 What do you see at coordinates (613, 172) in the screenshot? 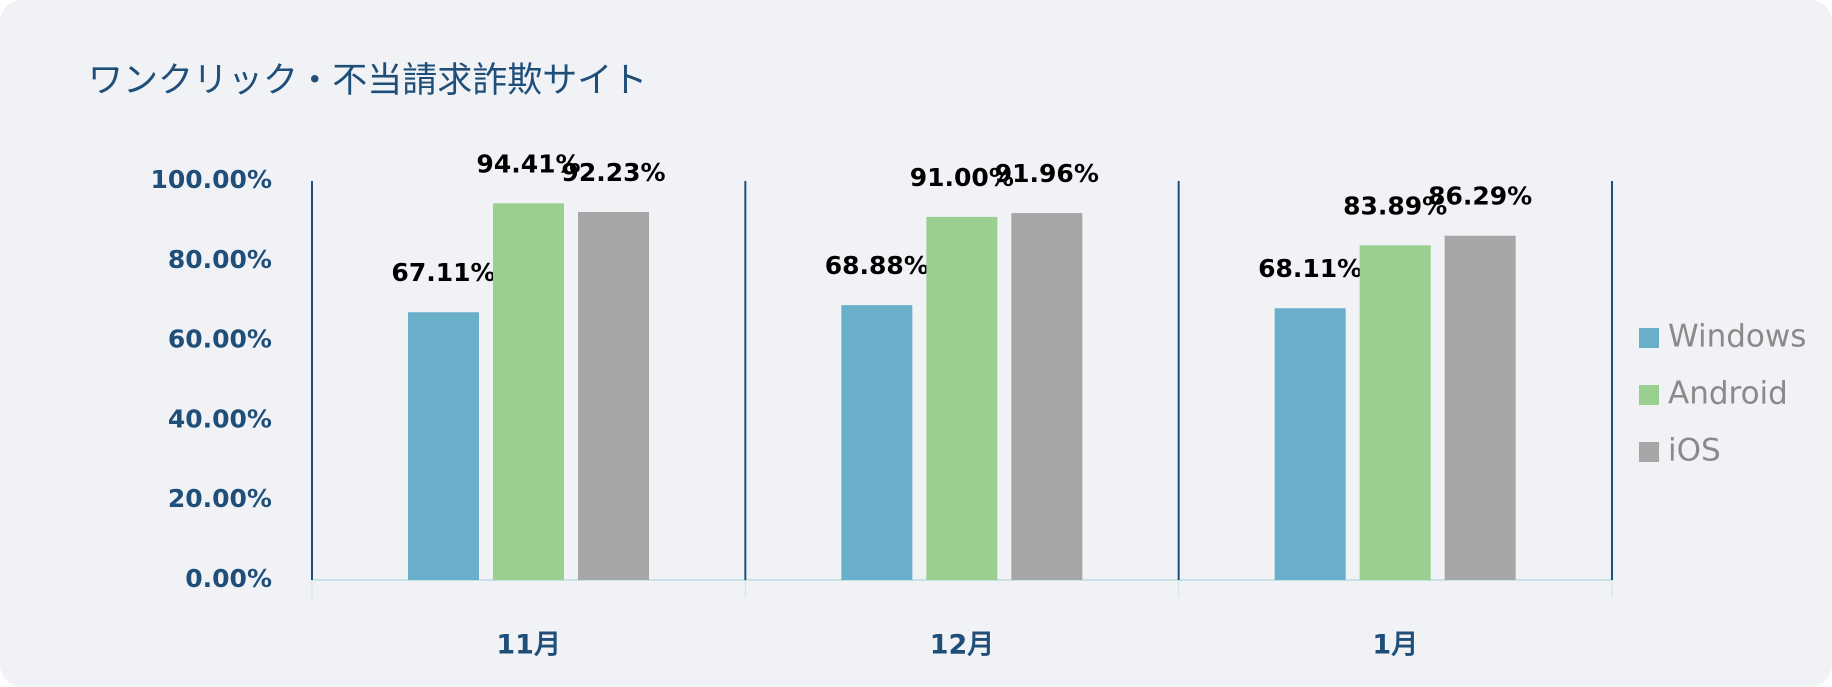
I see `value-label: 92.23%` at bounding box center [613, 172].